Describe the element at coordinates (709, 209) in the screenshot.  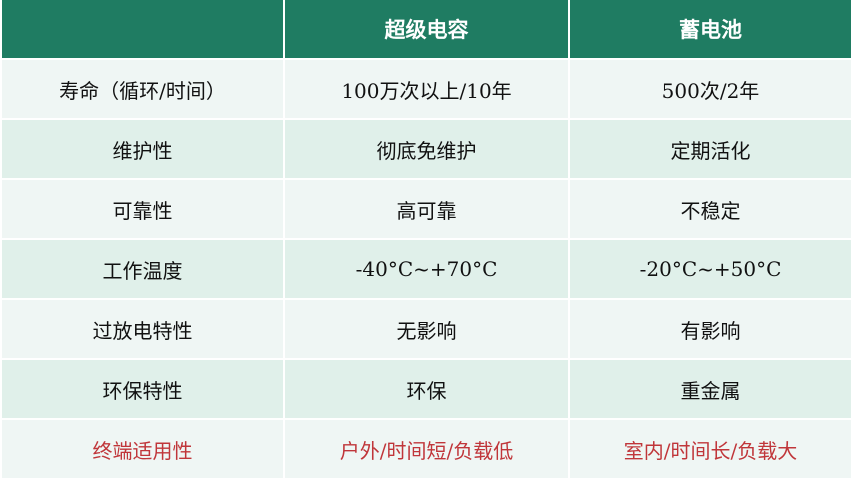
I see `battery-cell: 不稳定` at that location.